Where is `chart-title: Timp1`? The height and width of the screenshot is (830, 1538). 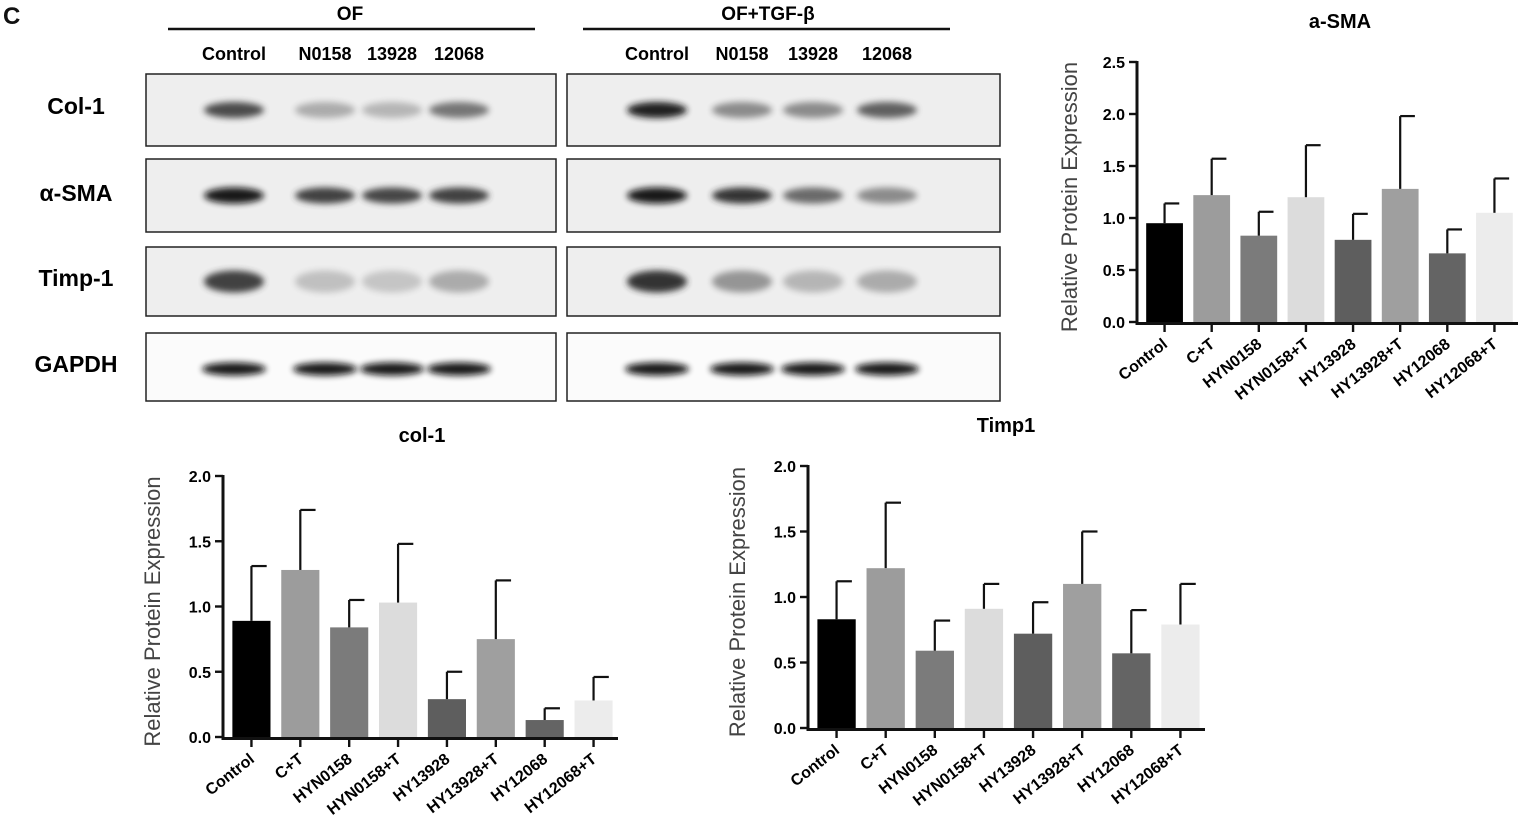 chart-title: Timp1 is located at coordinates (1006, 426).